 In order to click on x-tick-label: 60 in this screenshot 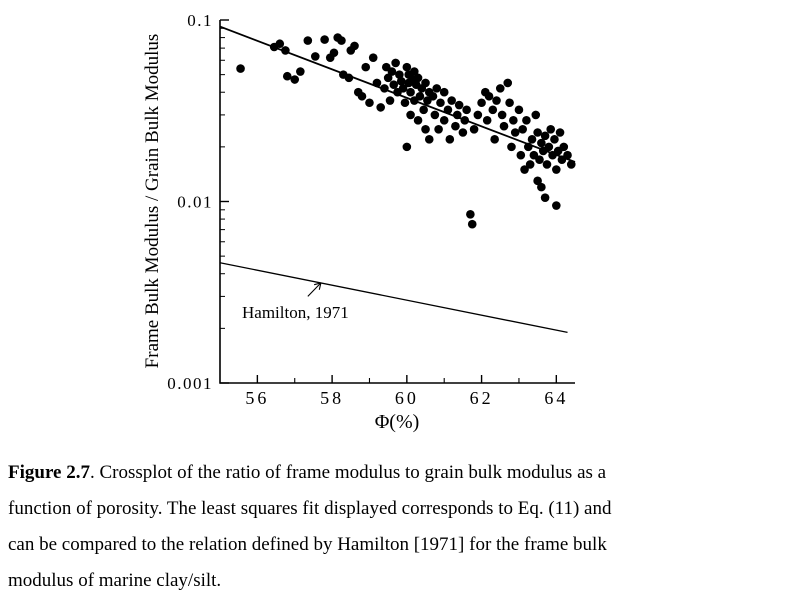, I will do `click(407, 398)`.